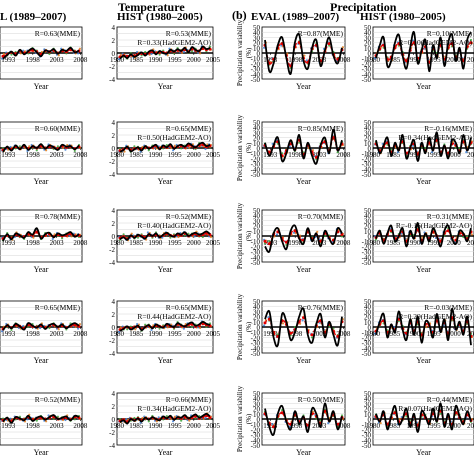 The image size is (474, 474). What do you see at coordinates (189, 399) in the screenshot?
I see `row5-temp-hist-annotation: R=0.66(MME)` at bounding box center [189, 399].